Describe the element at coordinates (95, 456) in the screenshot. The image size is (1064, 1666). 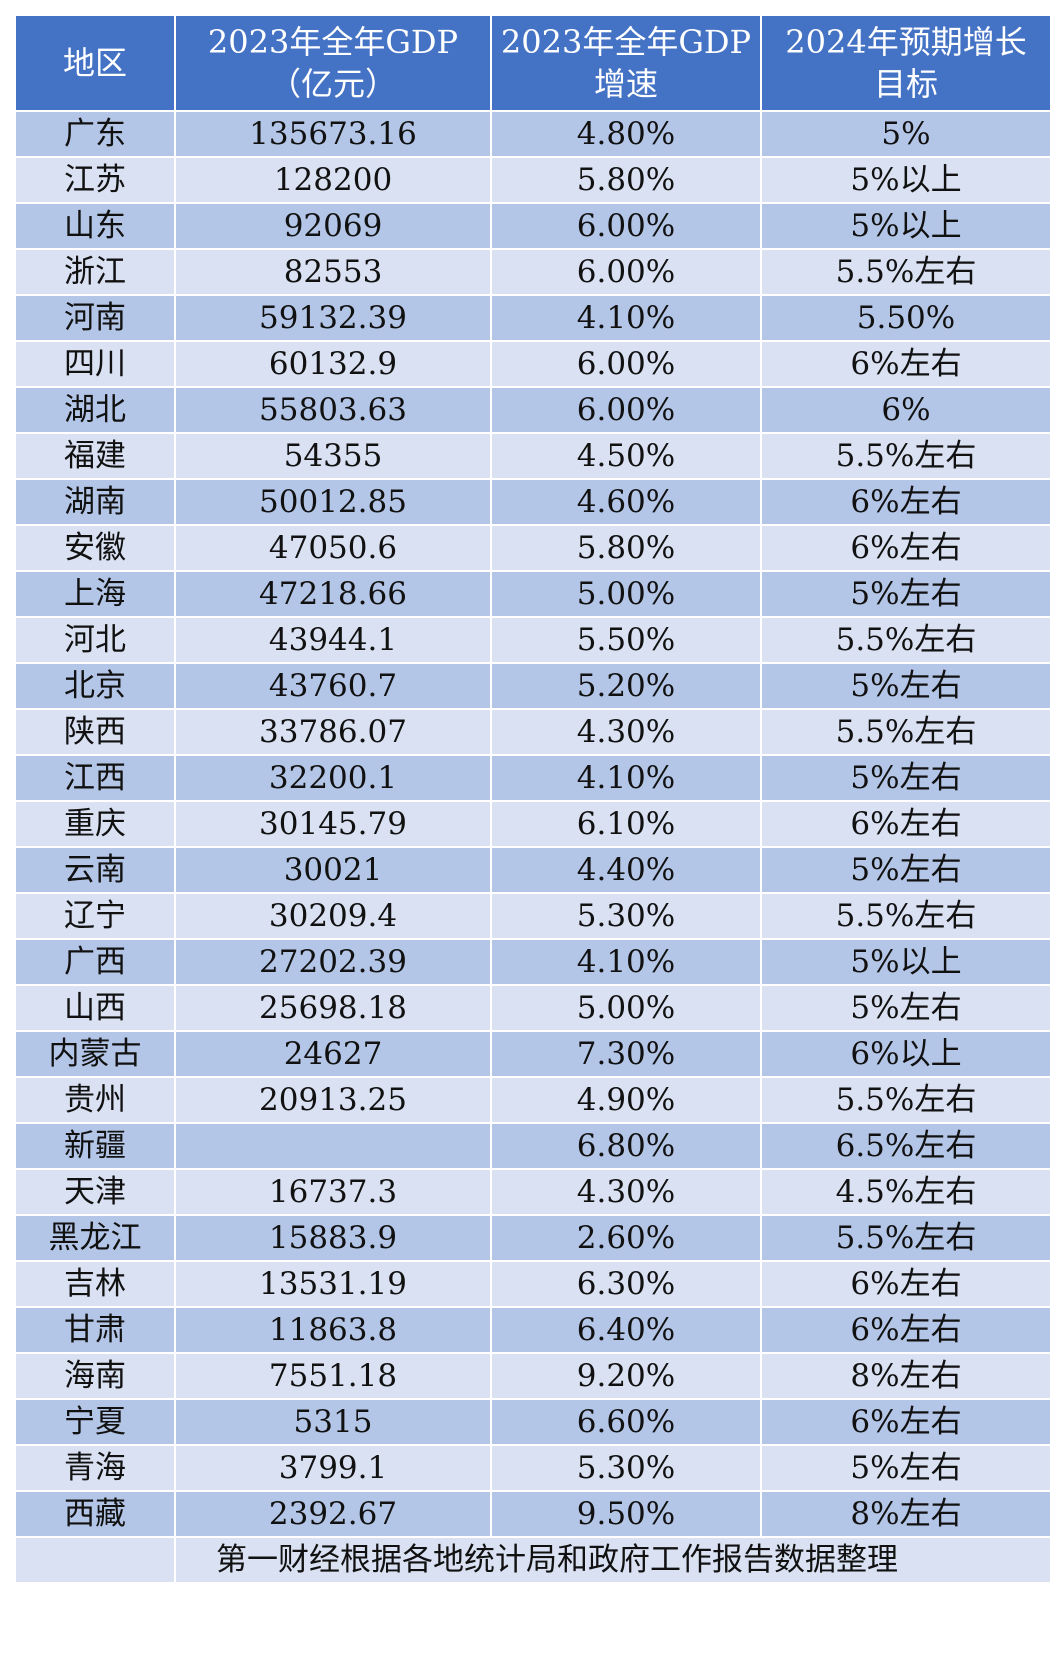
I see `cell-region: 福建` at that location.